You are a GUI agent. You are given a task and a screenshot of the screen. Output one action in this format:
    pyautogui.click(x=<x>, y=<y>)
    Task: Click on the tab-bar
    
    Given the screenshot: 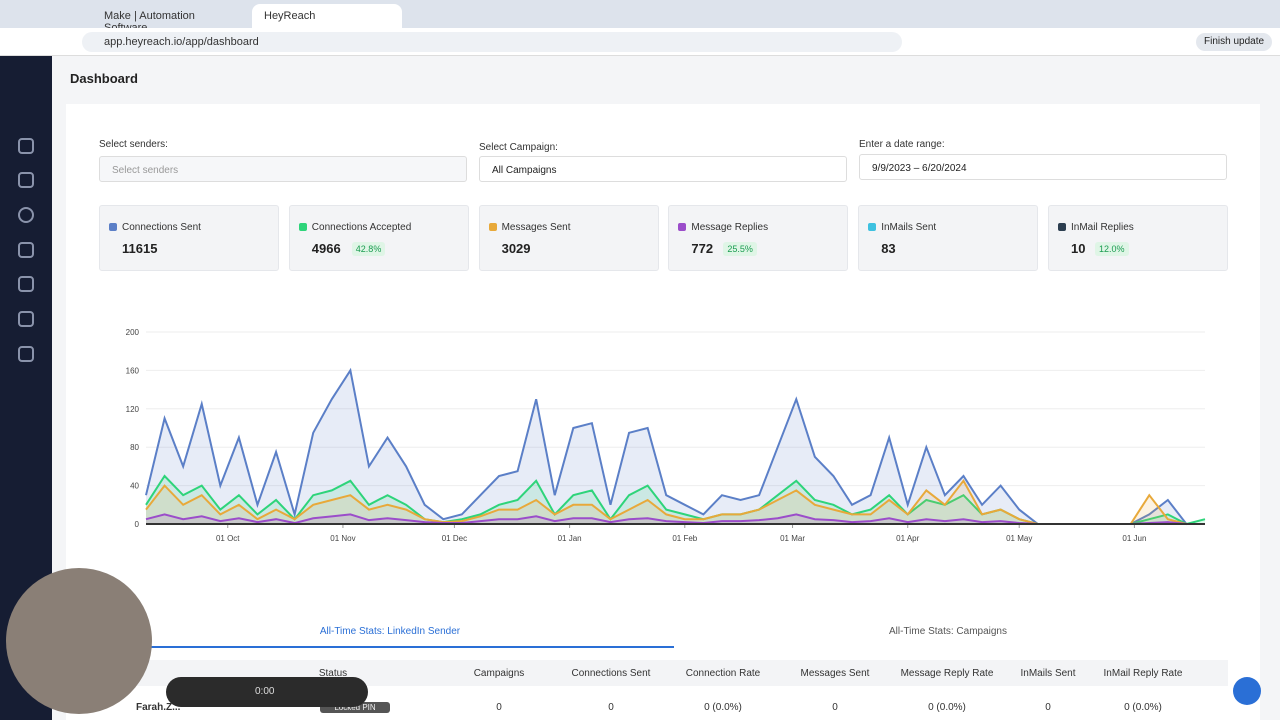 What is the action you would take?
    pyautogui.click(x=640, y=14)
    